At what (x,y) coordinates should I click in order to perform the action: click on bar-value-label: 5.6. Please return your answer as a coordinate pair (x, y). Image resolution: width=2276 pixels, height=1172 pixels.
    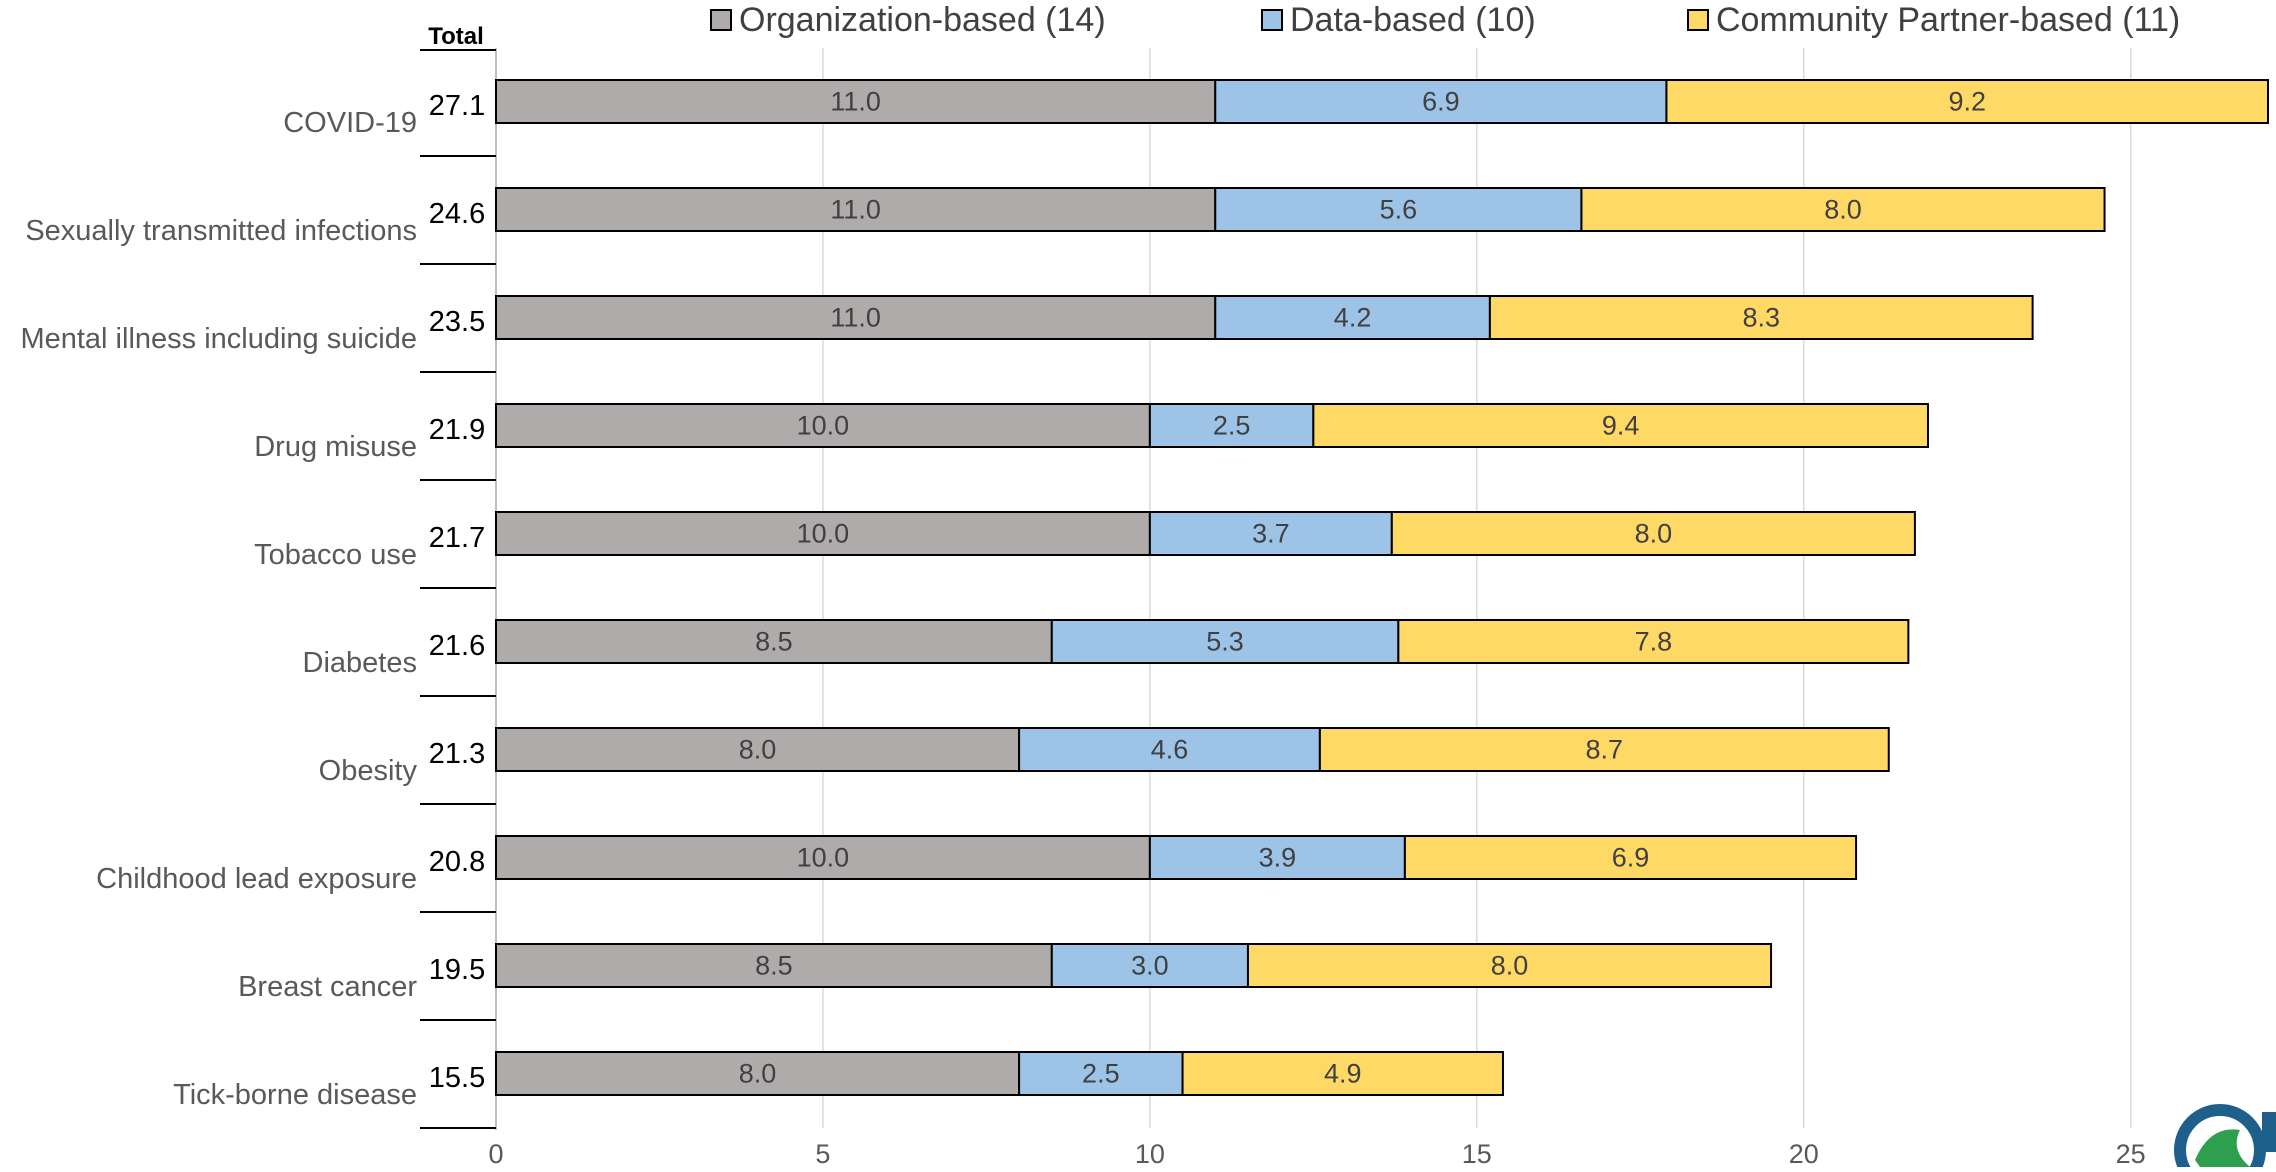
    Looking at the image, I should click on (1399, 210).